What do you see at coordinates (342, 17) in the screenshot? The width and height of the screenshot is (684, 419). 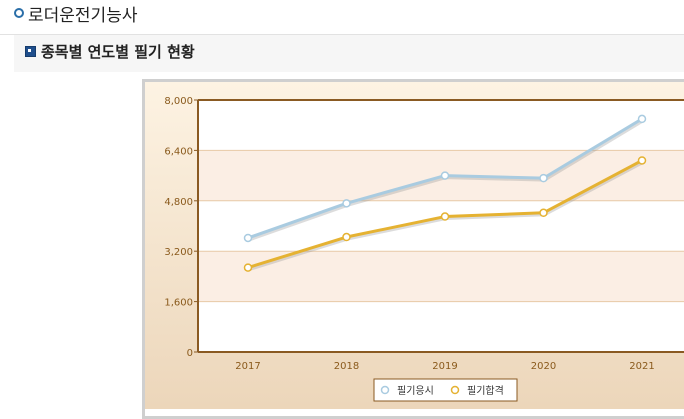 I see `page-header: 로더운전기능사` at bounding box center [342, 17].